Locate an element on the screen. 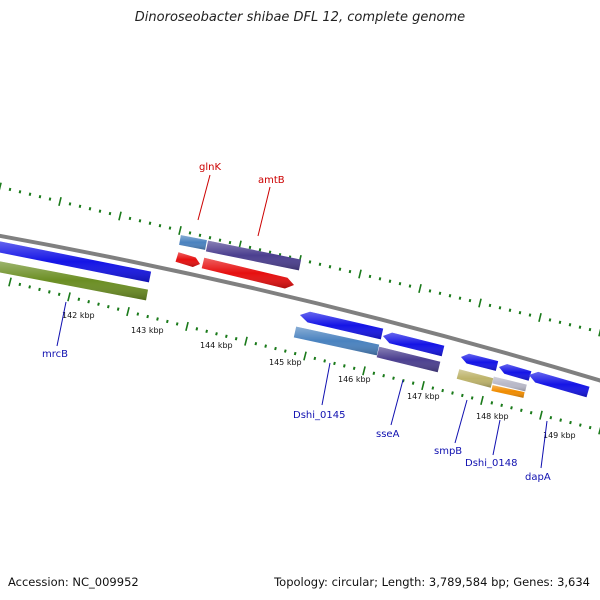 The height and width of the screenshot is (600, 600). scale-label: 142 kbp is located at coordinates (78, 315).